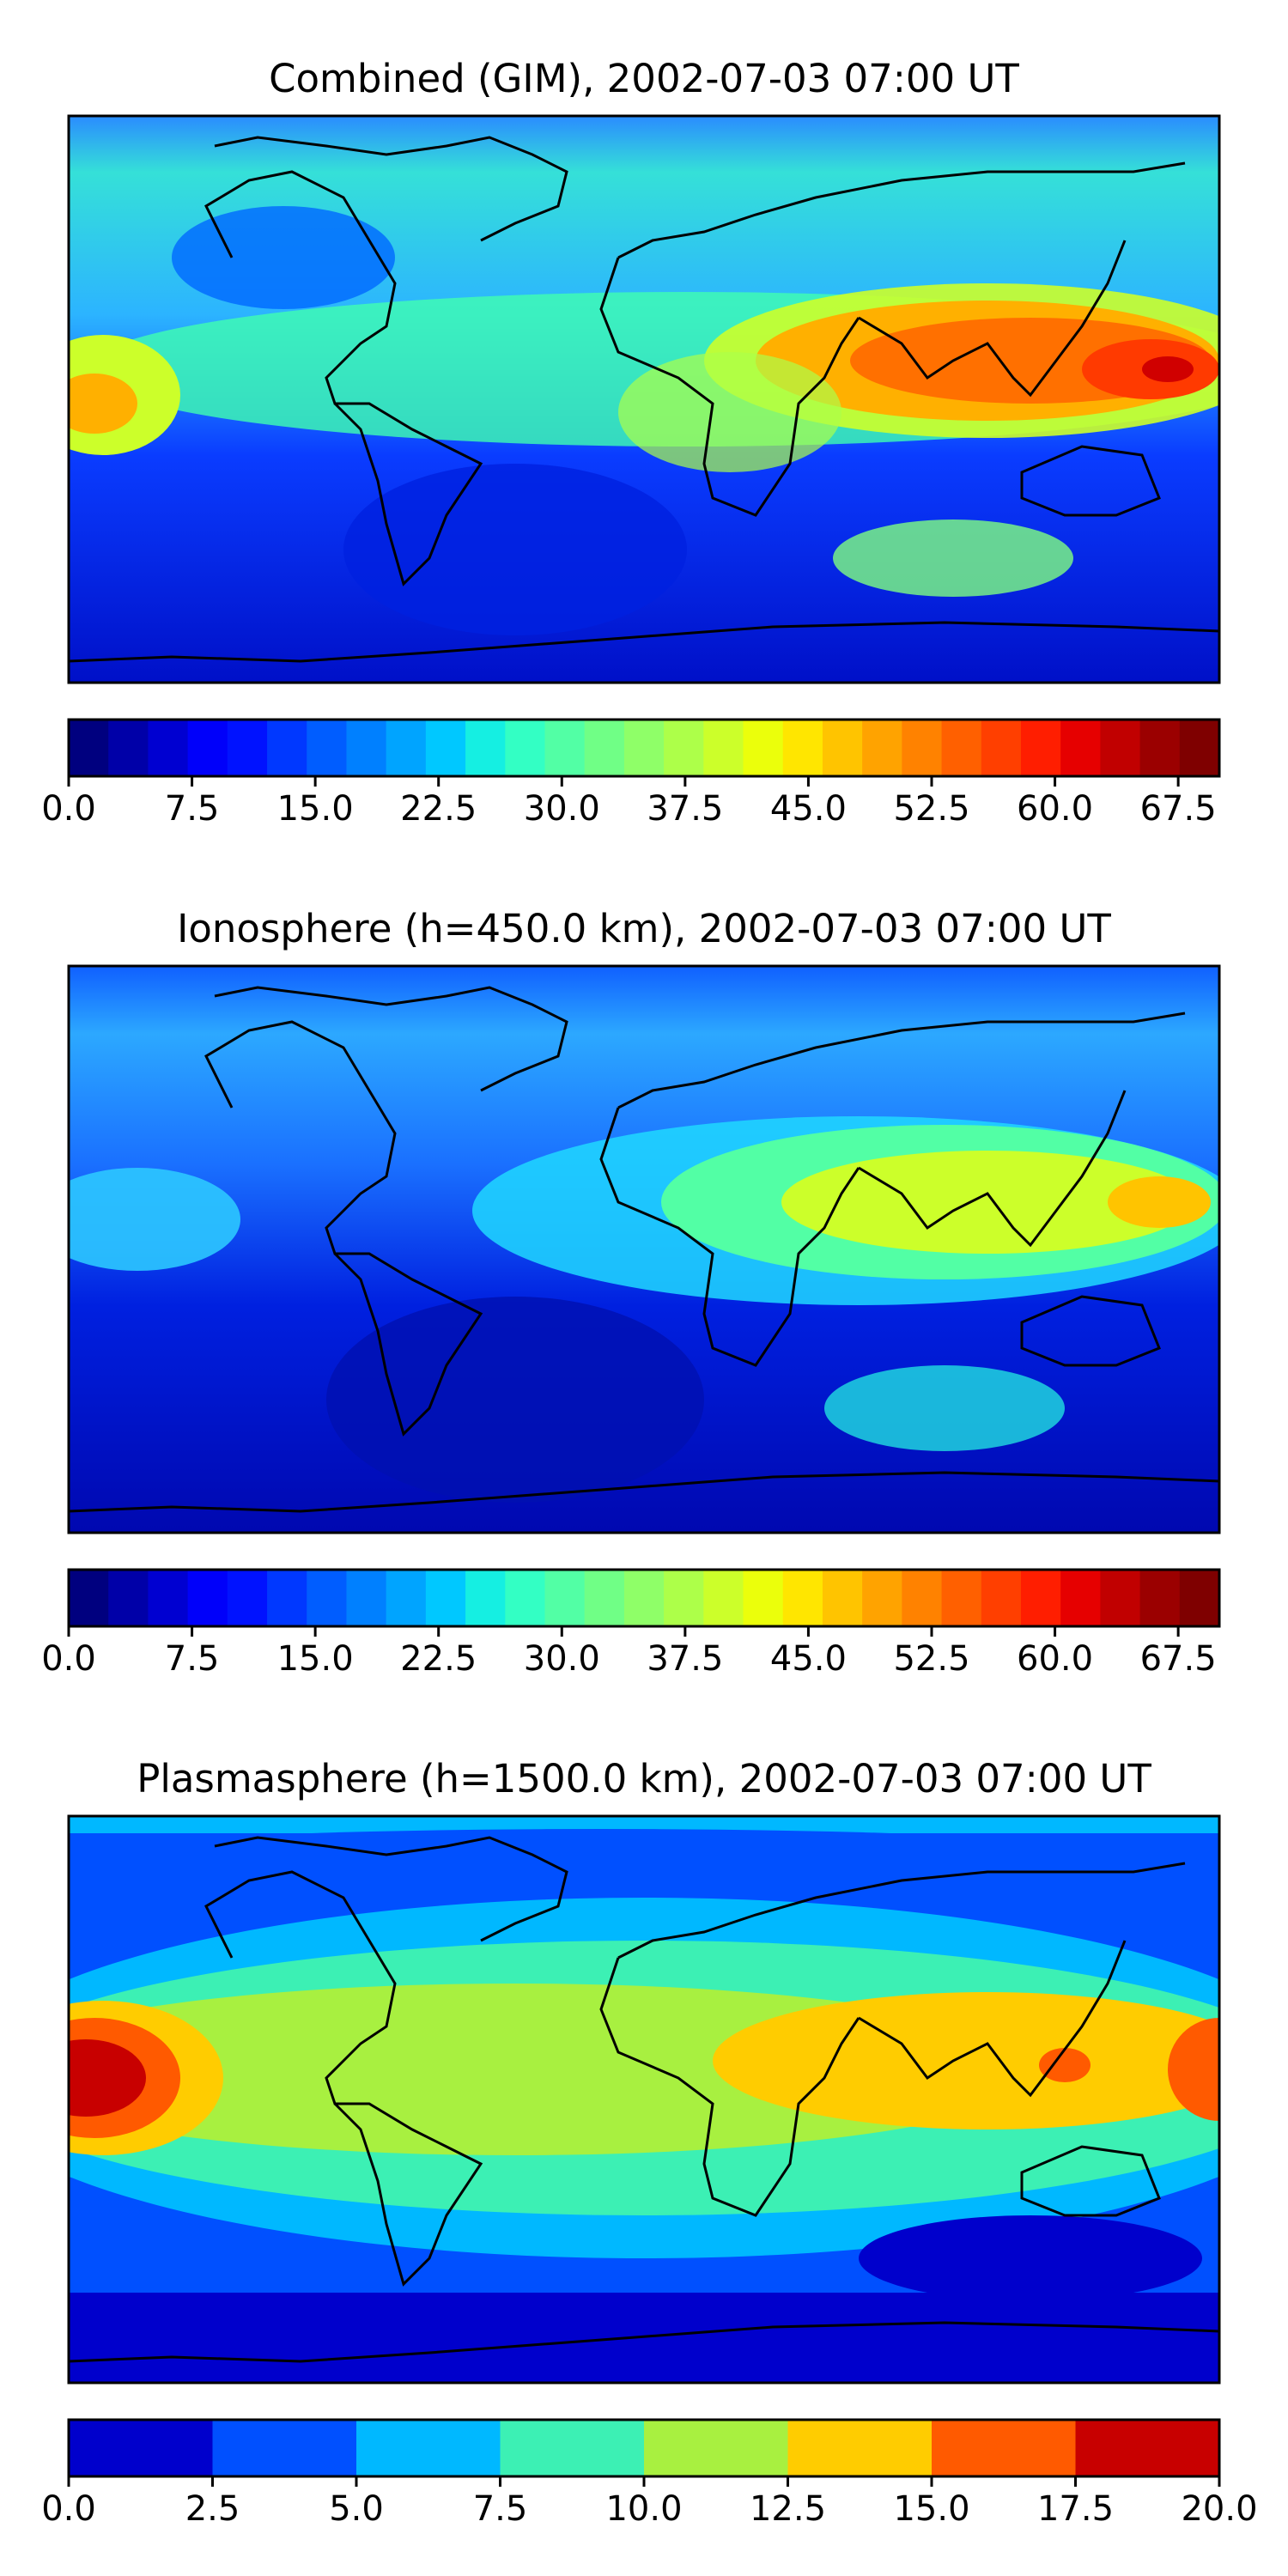  I want to click on colorbar-tick-label: 20.0, so click(1219, 2509).